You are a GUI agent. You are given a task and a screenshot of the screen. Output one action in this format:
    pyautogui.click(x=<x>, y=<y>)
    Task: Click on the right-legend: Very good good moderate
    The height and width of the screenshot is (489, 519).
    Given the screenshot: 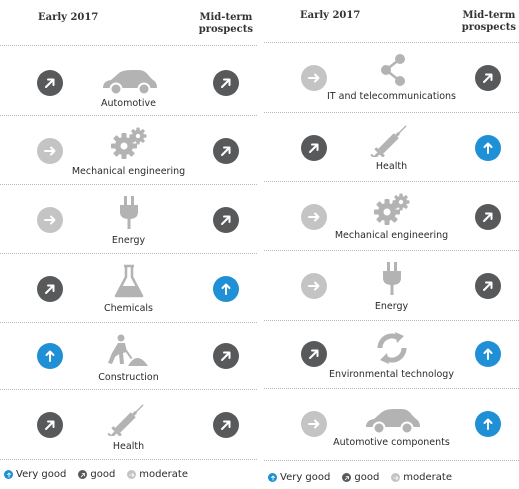 What is the action you would take?
    pyautogui.click(x=364, y=477)
    